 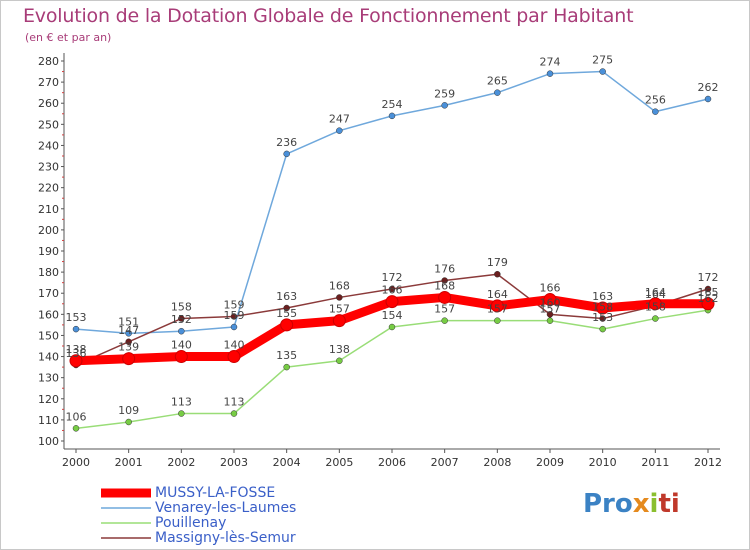 What do you see at coordinates (444, 93) in the screenshot?
I see `data-label: 259` at bounding box center [444, 93].